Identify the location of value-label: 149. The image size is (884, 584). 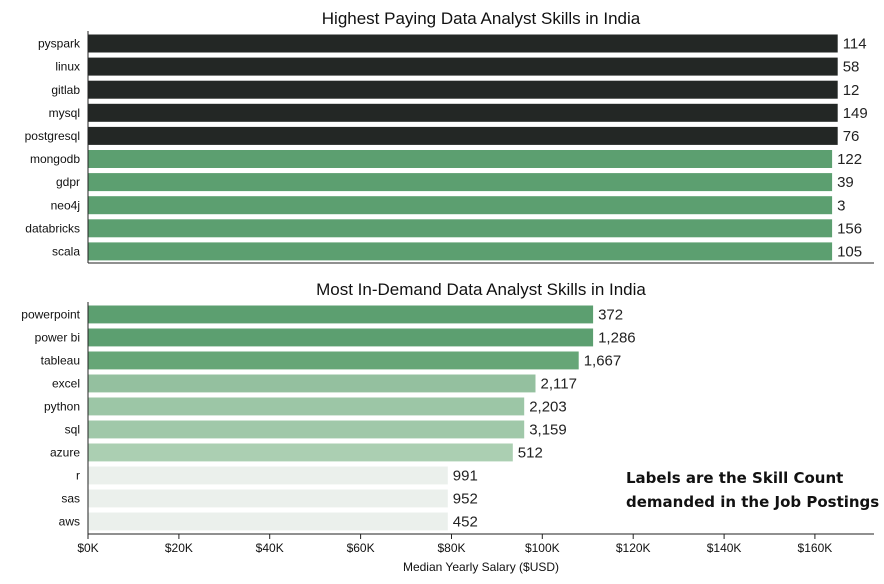
(855, 113).